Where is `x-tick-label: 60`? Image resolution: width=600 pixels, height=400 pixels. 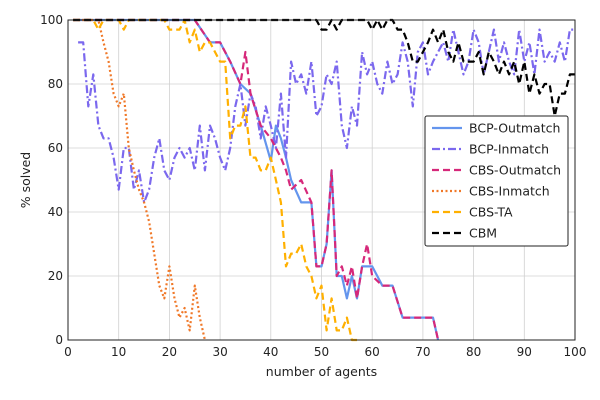 x-tick-label: 60 is located at coordinates (372, 352).